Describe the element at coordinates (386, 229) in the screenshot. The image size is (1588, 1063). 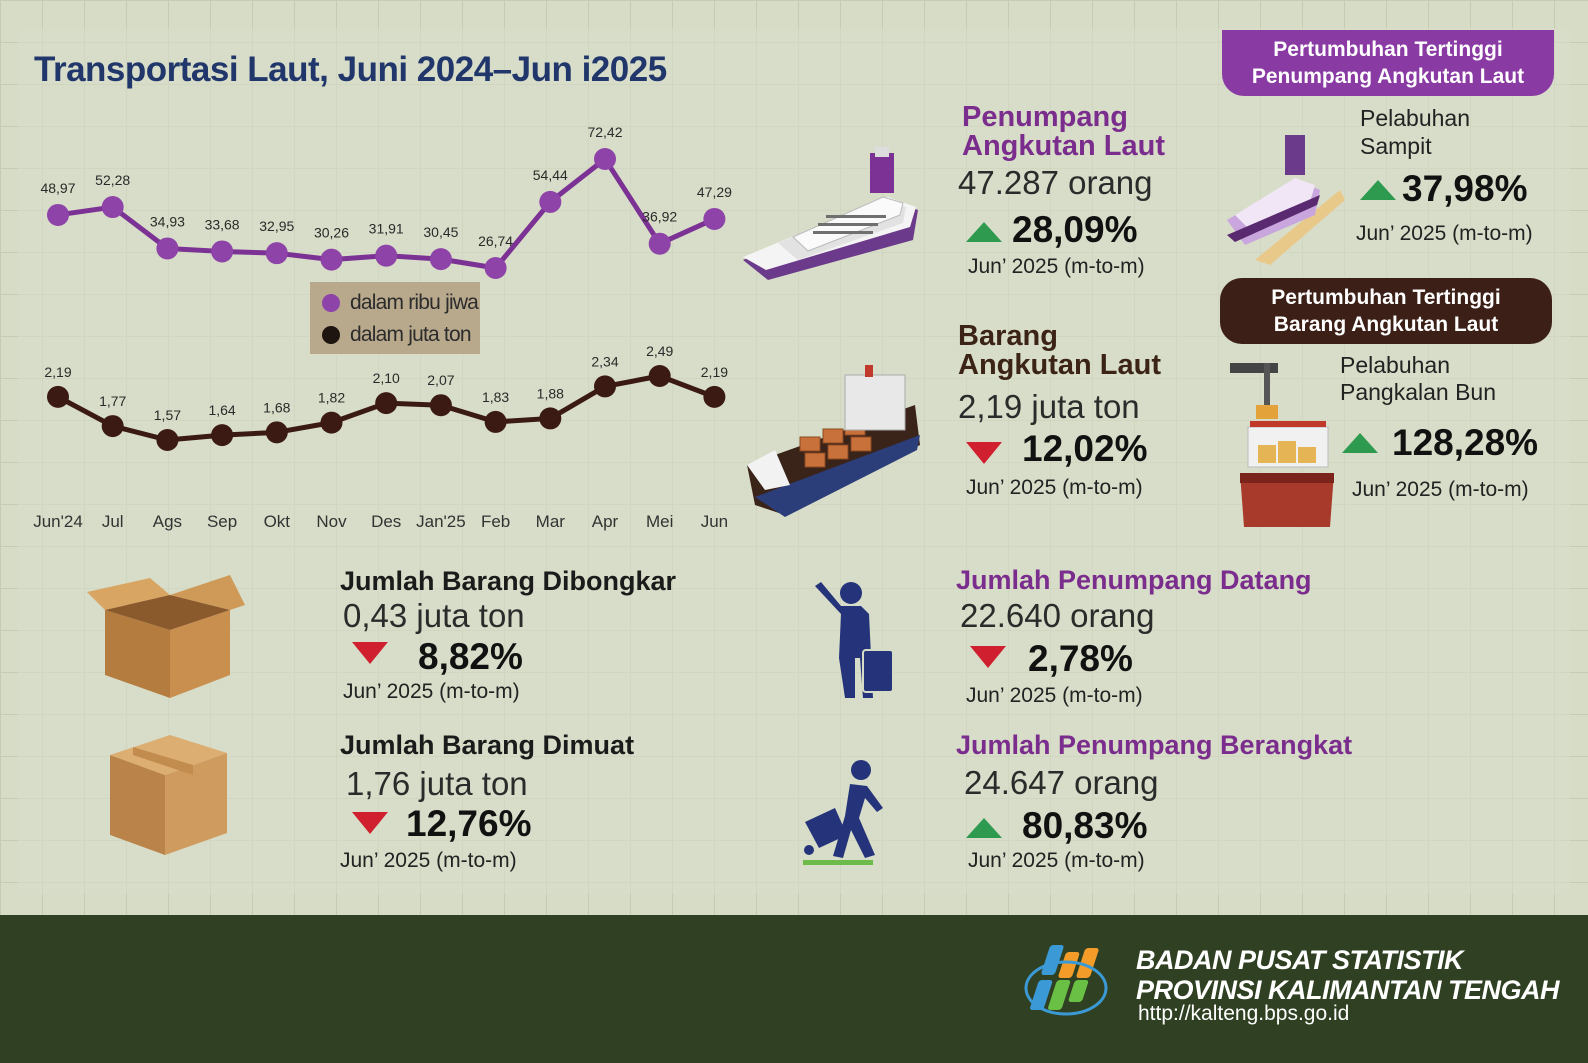
I see `data-label: 31,91` at that location.